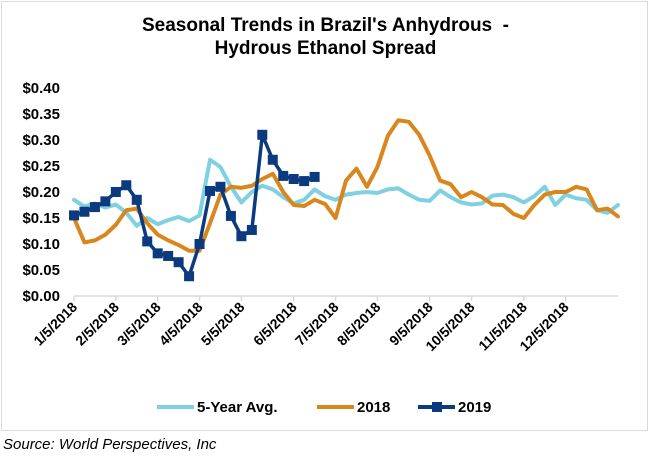 The height and width of the screenshot is (461, 651). Describe the element at coordinates (139, 324) in the screenshot. I see `x-tick-label: 3/5/2018` at that location.